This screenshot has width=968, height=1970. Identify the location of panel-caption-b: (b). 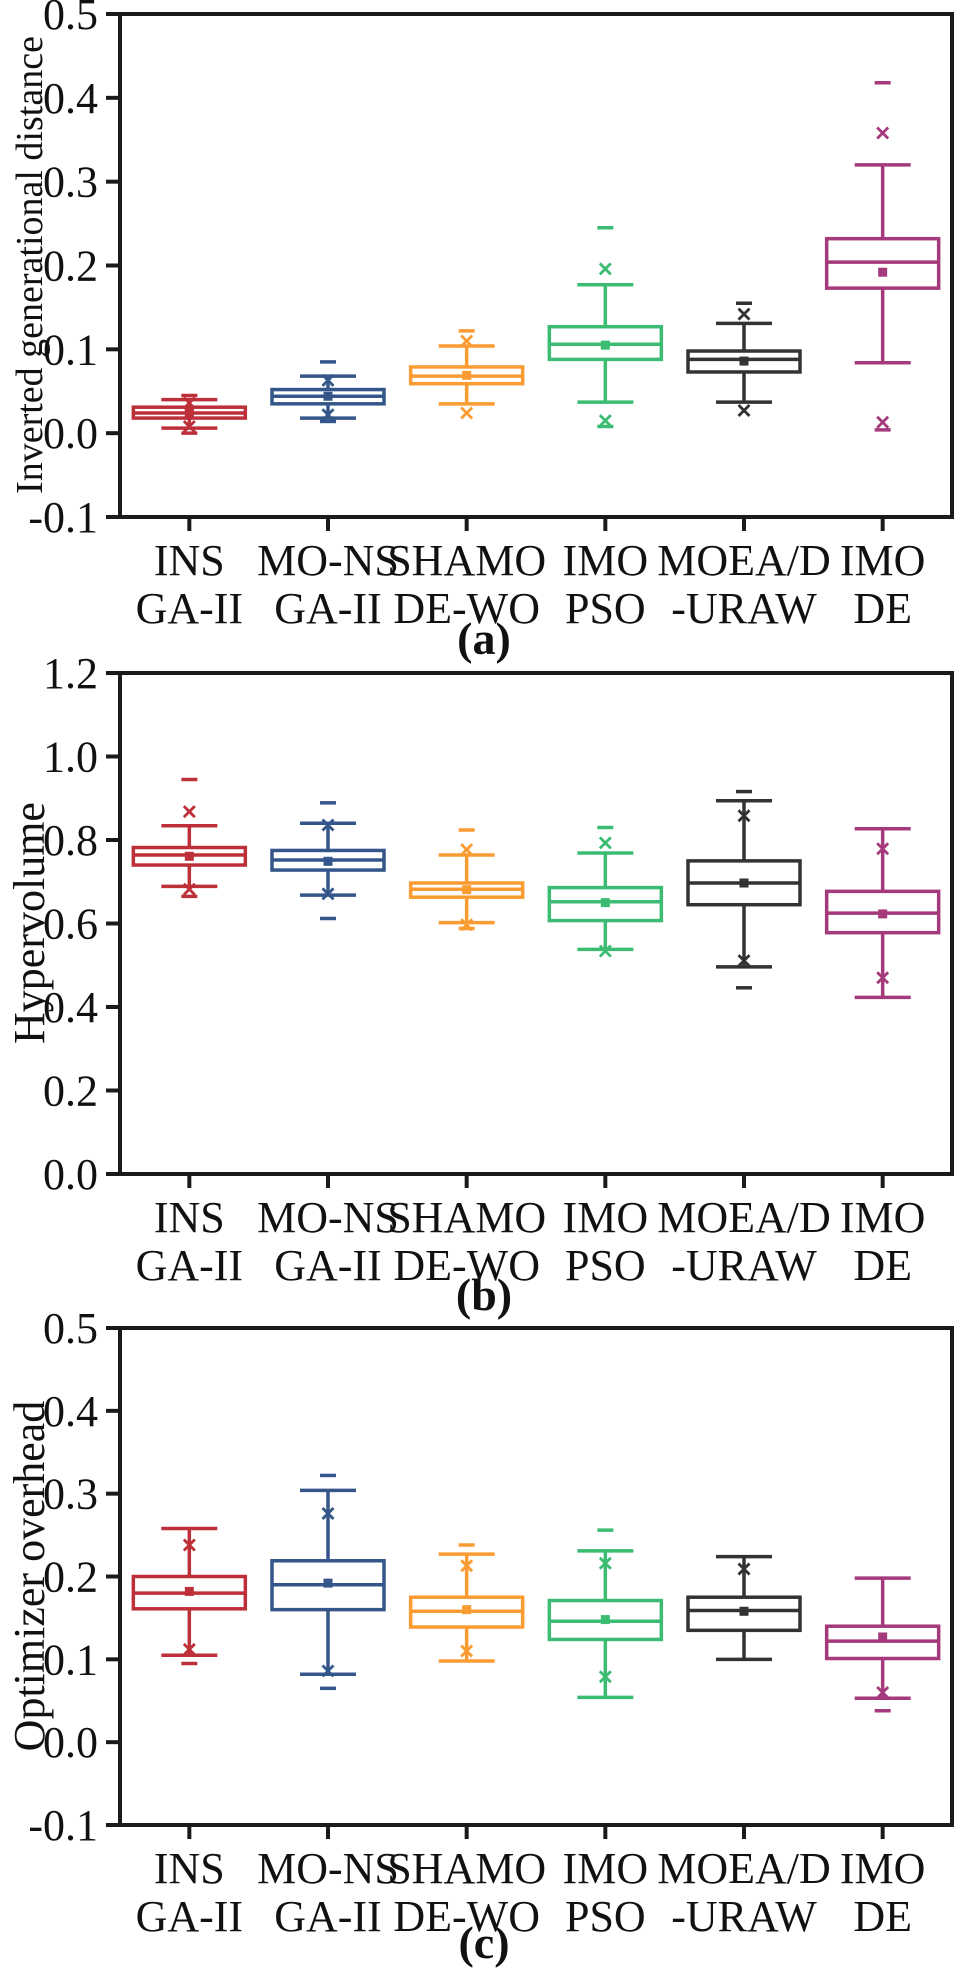
(484, 1294).